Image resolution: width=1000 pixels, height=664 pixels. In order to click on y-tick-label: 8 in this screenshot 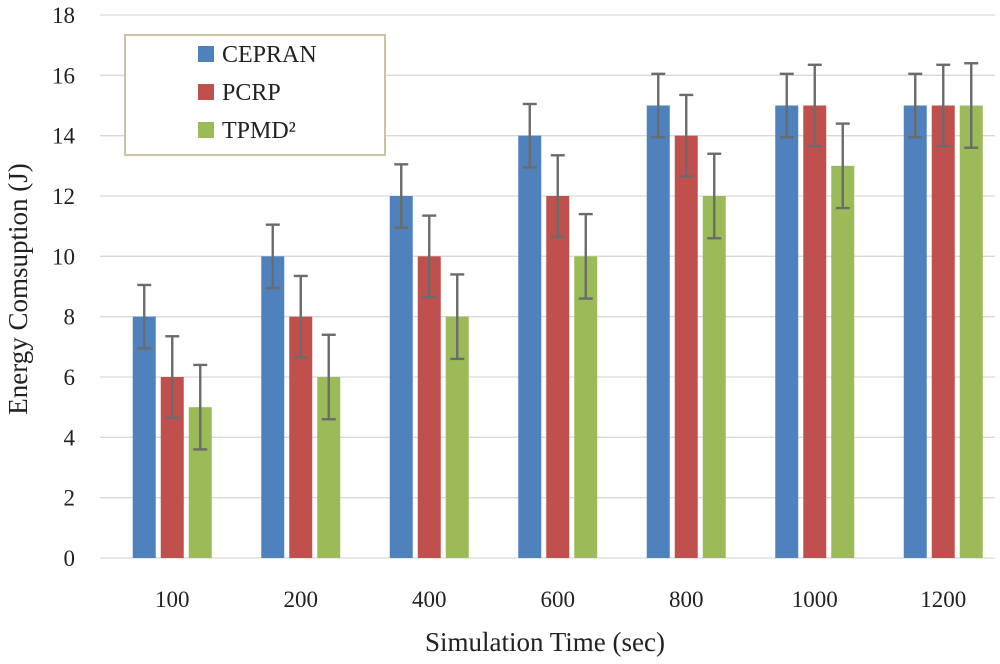, I will do `click(70, 317)`.